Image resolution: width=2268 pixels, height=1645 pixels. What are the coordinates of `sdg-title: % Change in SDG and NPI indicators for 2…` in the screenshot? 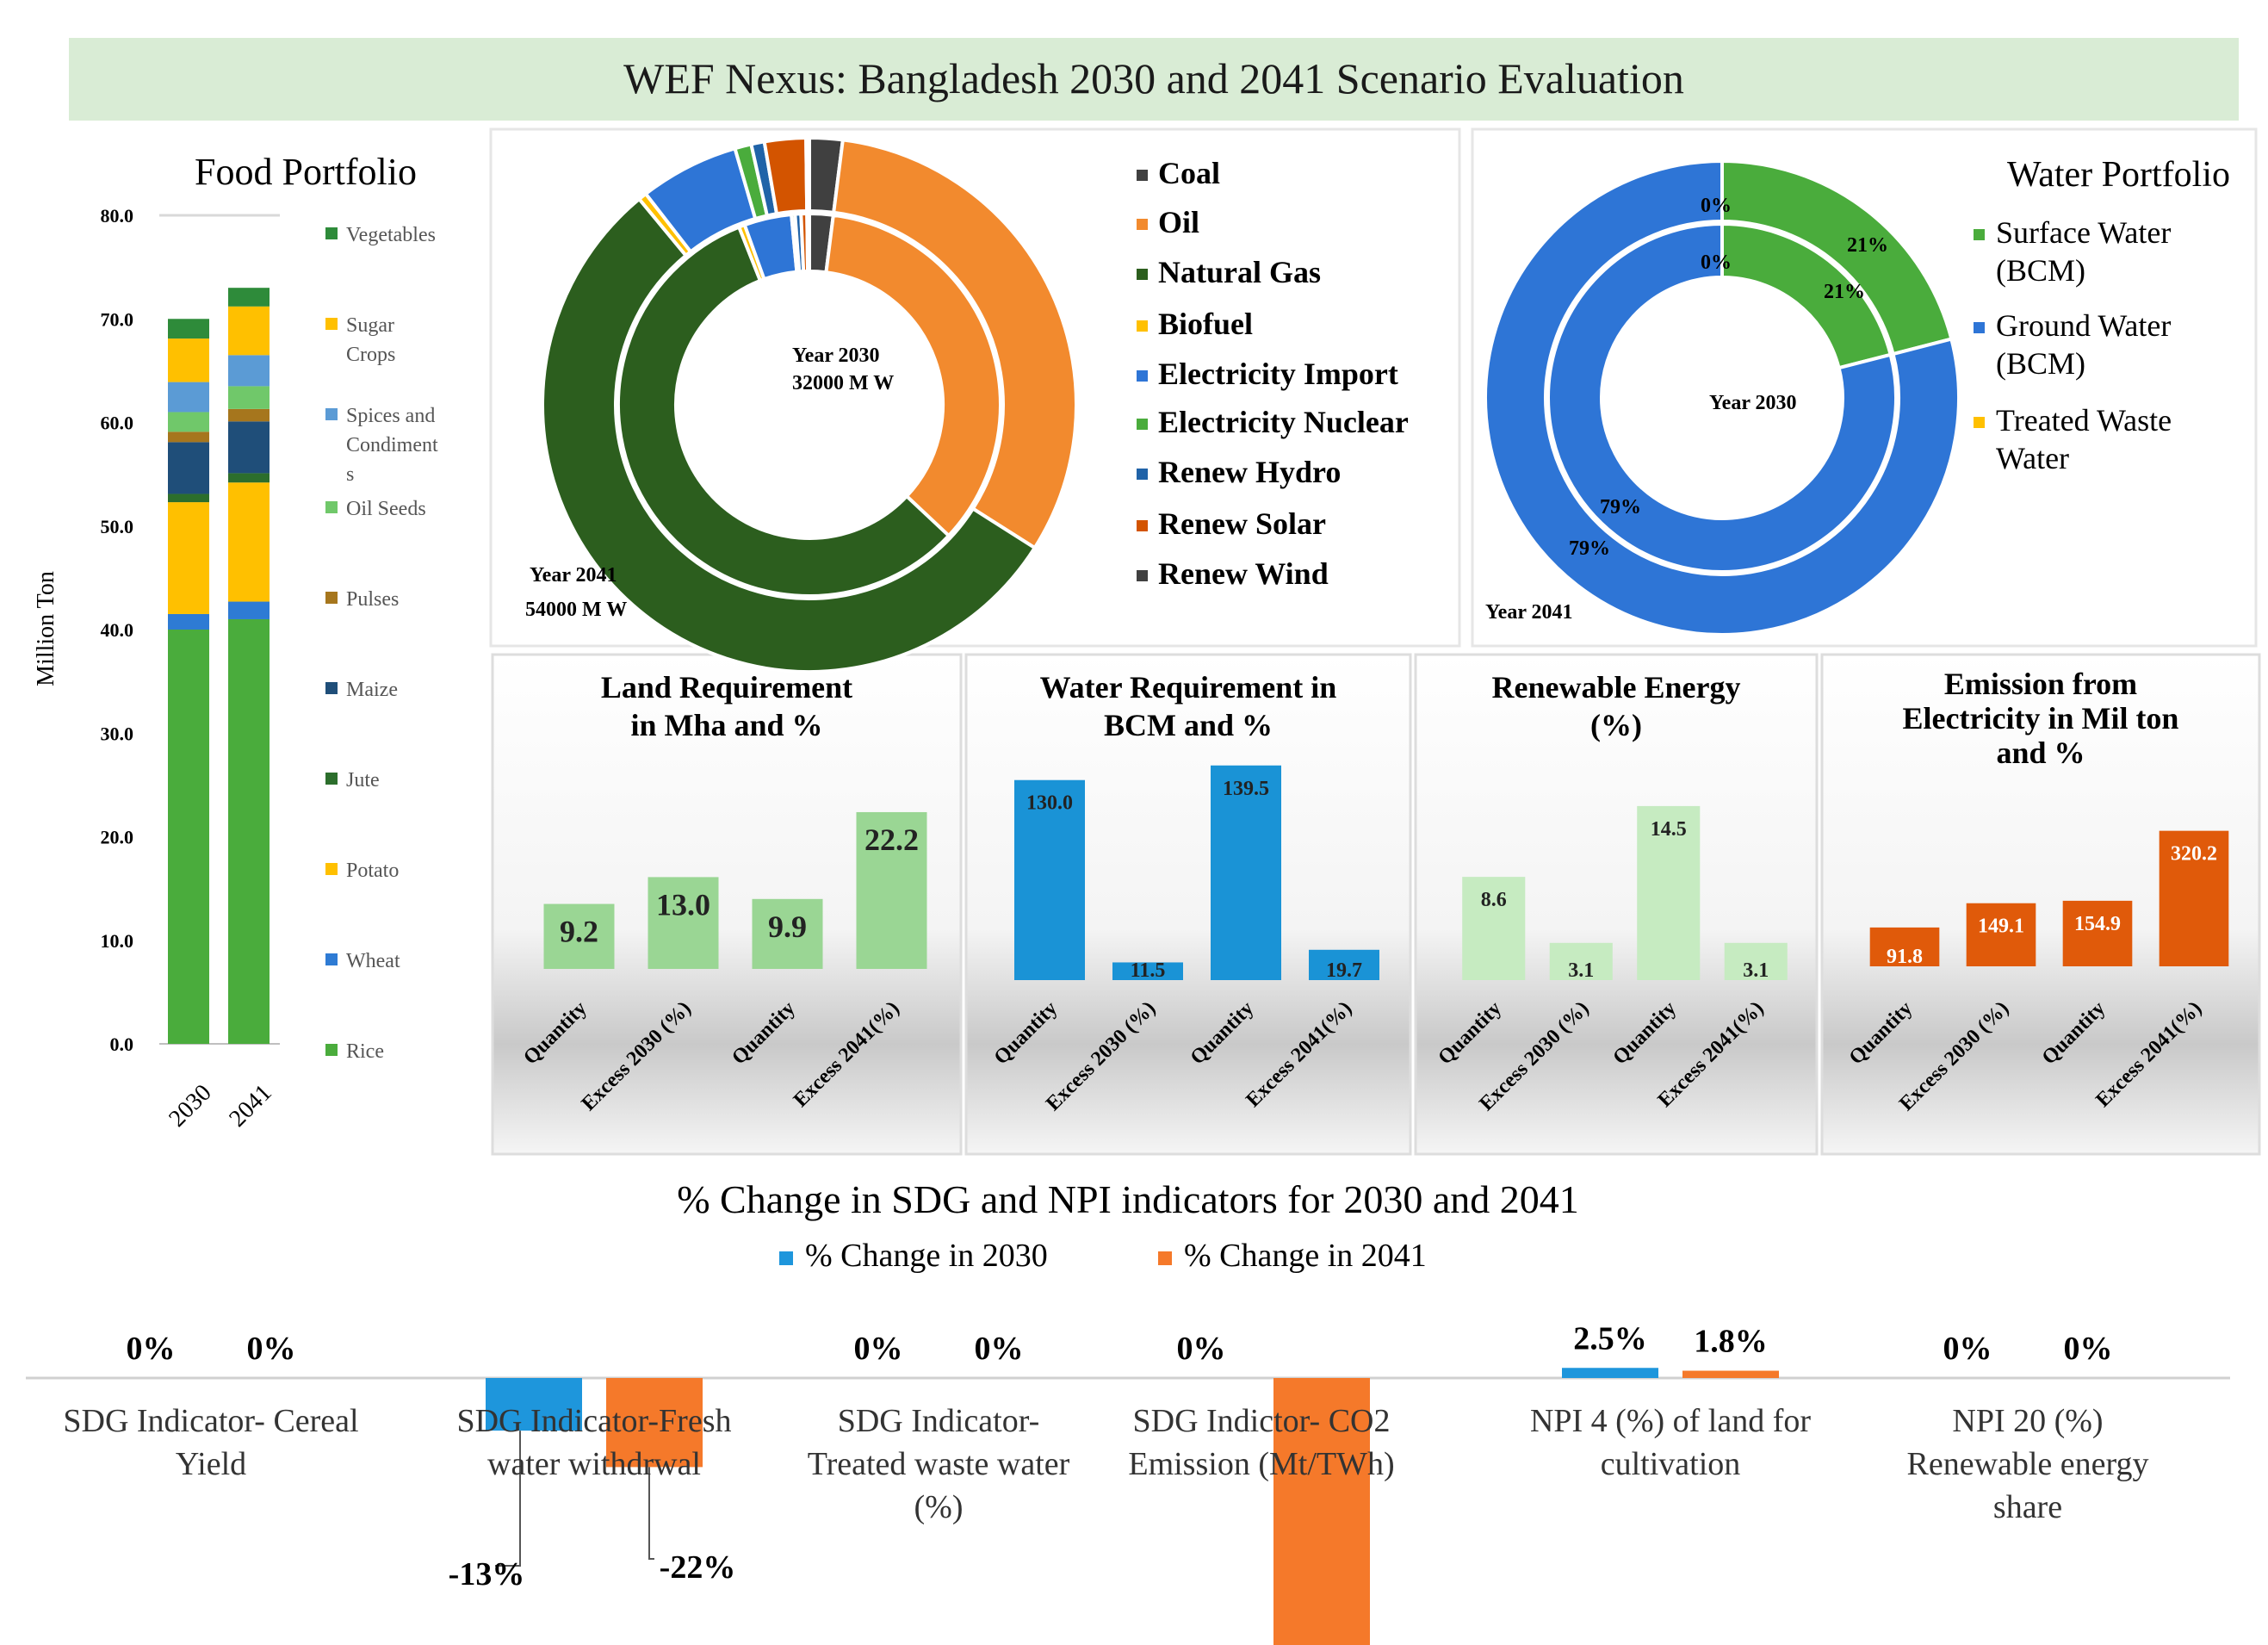 It's located at (1128, 1199).